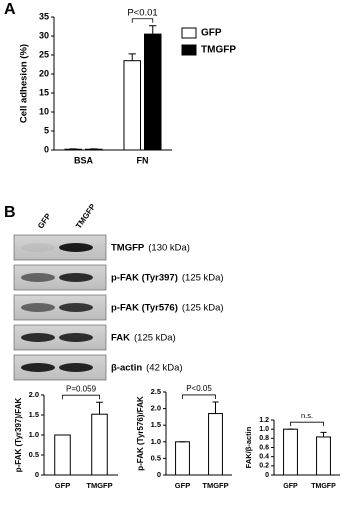 Image resolution: width=350 pixels, height=518 pixels. I want to click on band-name: β-actin, so click(126, 367).